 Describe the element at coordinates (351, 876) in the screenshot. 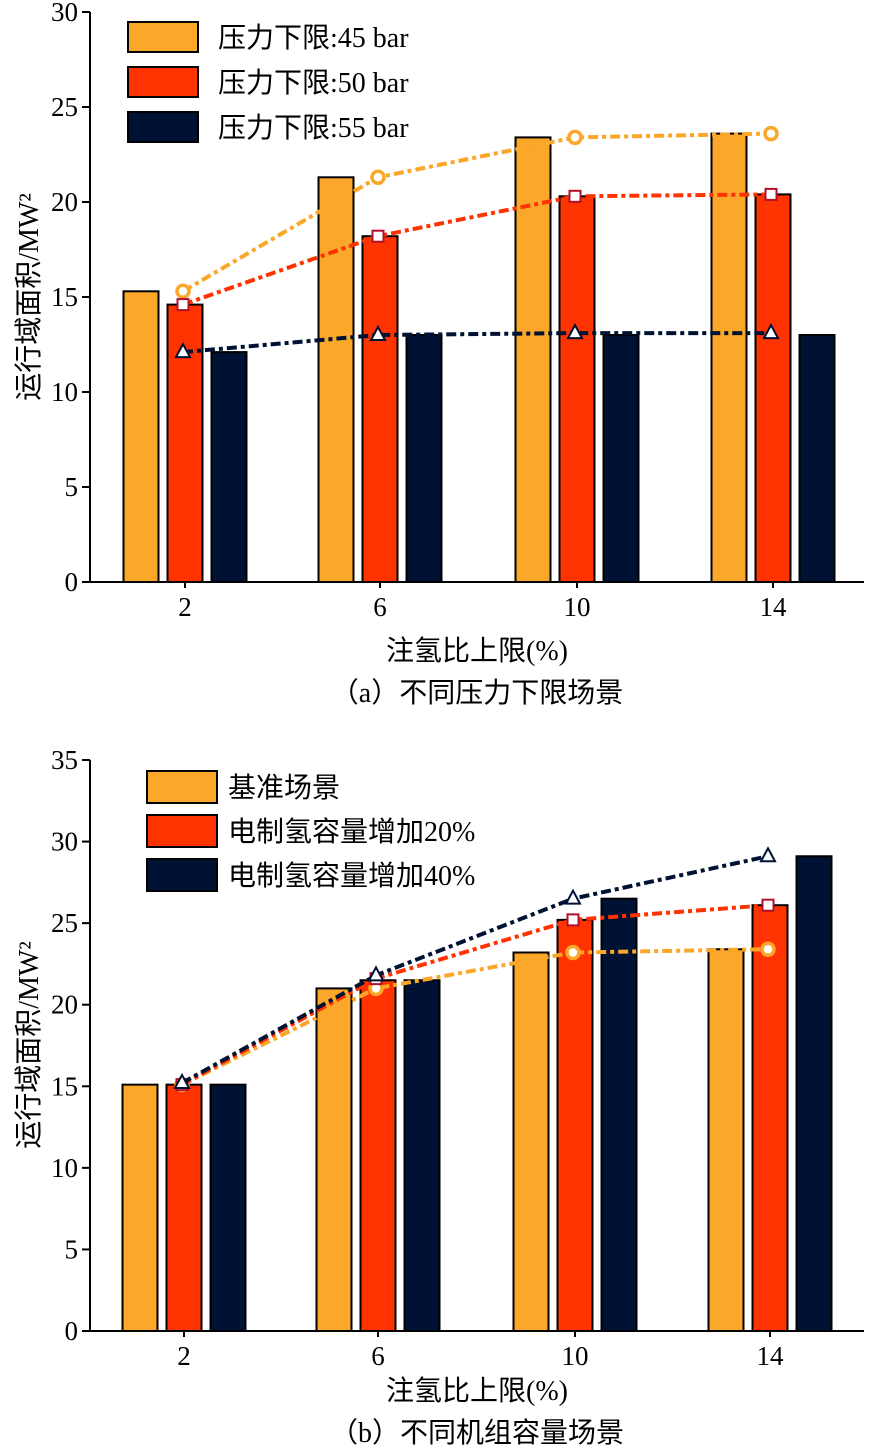

I see `legend-label-3: 电制氢容量增加40%` at that location.